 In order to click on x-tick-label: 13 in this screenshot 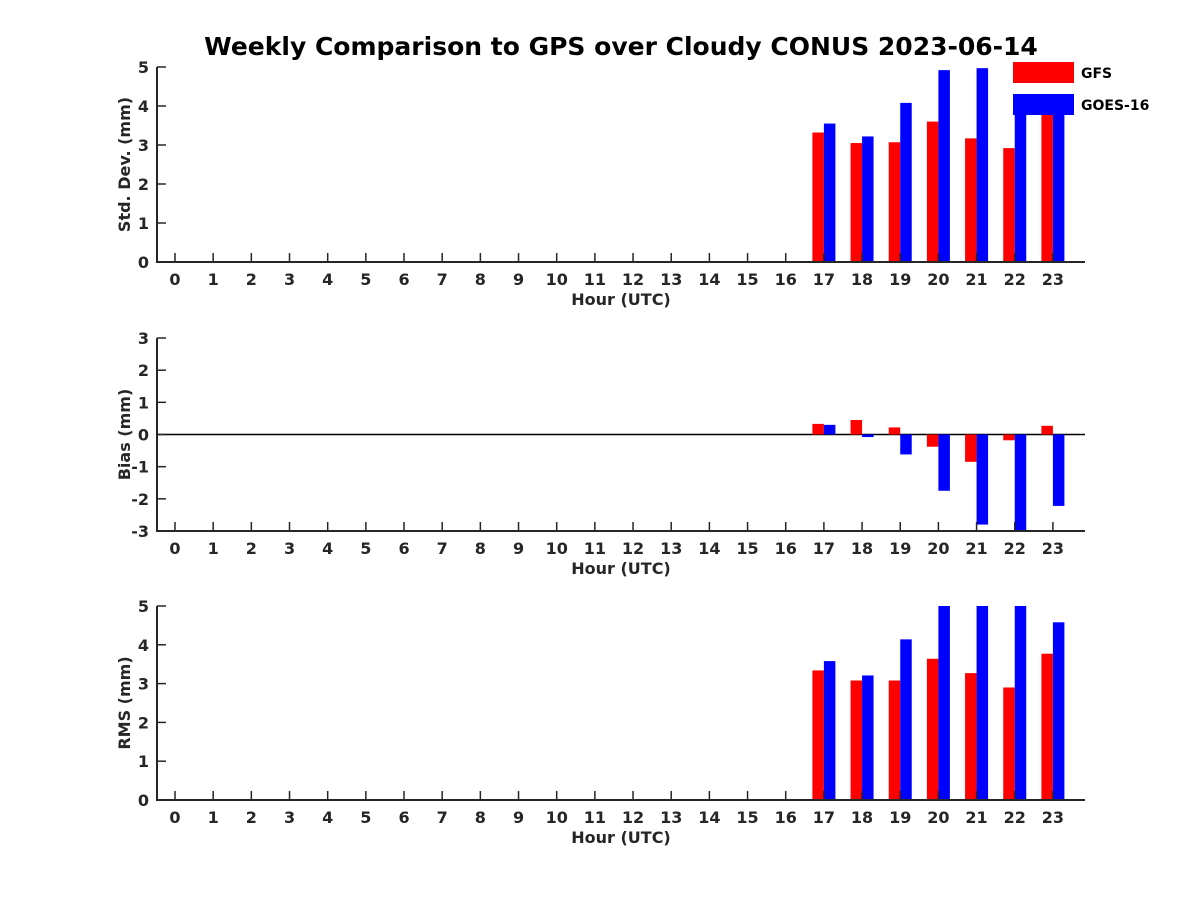, I will do `click(671, 279)`.